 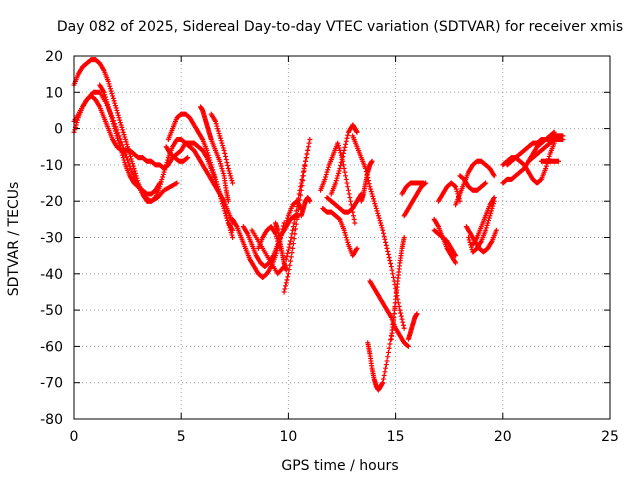 I want to click on x-tick-label: 20, so click(x=503, y=437).